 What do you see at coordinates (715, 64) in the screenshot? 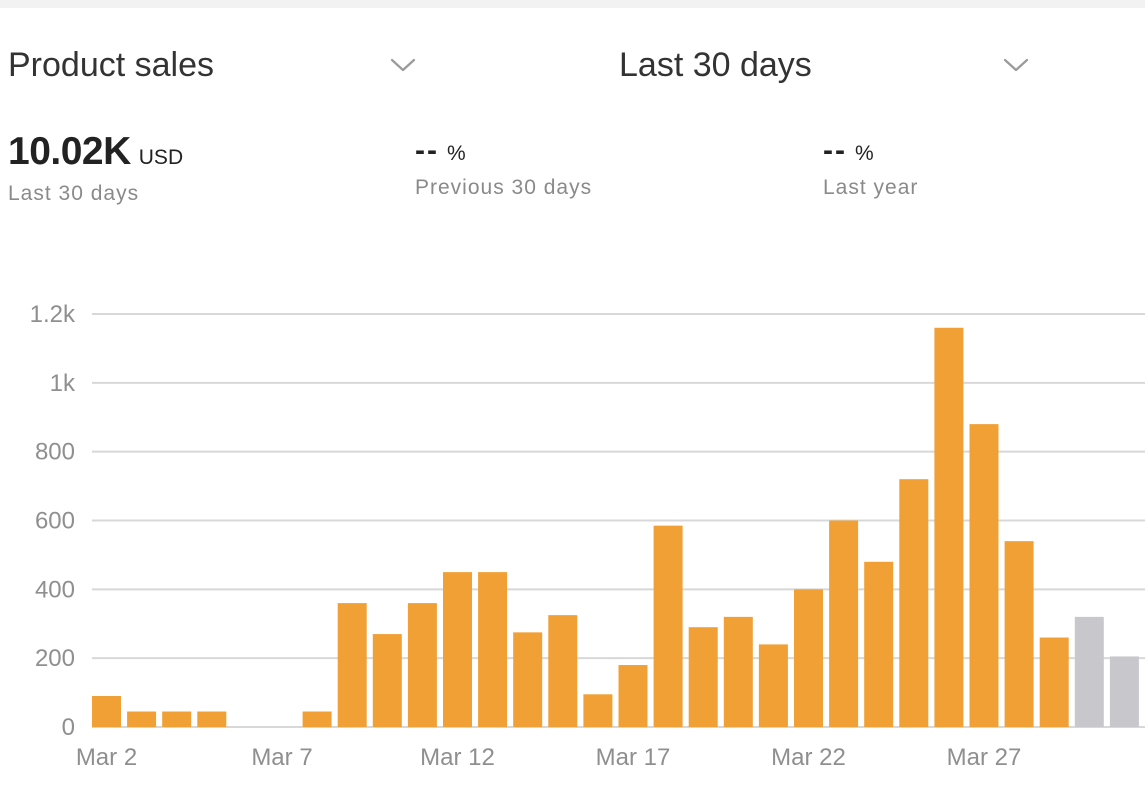
I see `date-range-dropdown-label: Last 30 days` at bounding box center [715, 64].